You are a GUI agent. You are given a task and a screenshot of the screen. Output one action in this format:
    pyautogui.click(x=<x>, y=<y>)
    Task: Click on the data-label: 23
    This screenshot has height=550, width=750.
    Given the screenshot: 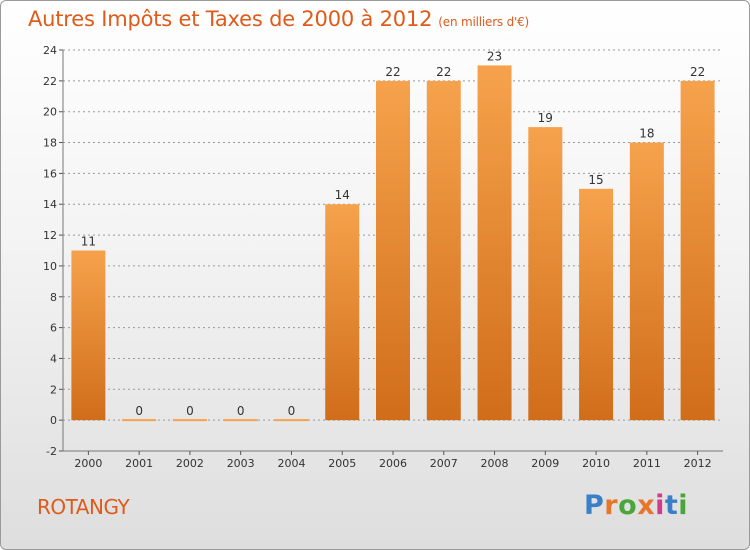 What is the action you would take?
    pyautogui.click(x=494, y=56)
    